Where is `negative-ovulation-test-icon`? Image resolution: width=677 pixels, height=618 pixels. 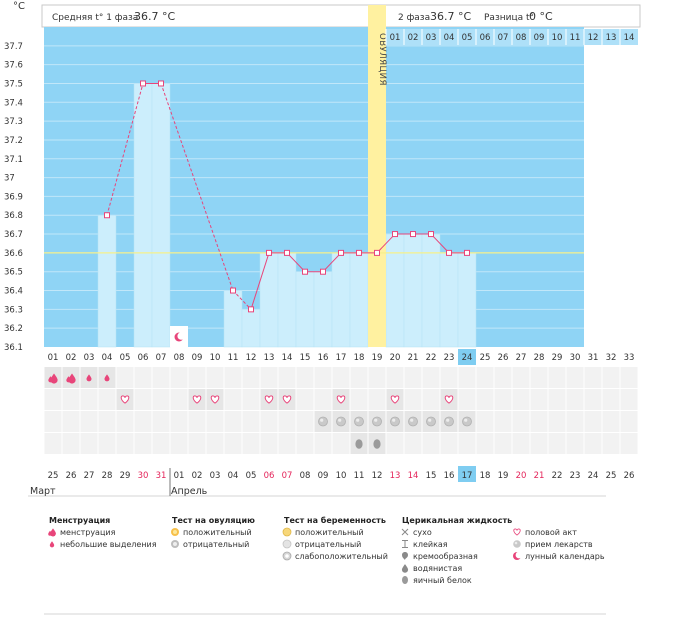 negative-ovulation-test-icon is located at coordinates (175, 544).